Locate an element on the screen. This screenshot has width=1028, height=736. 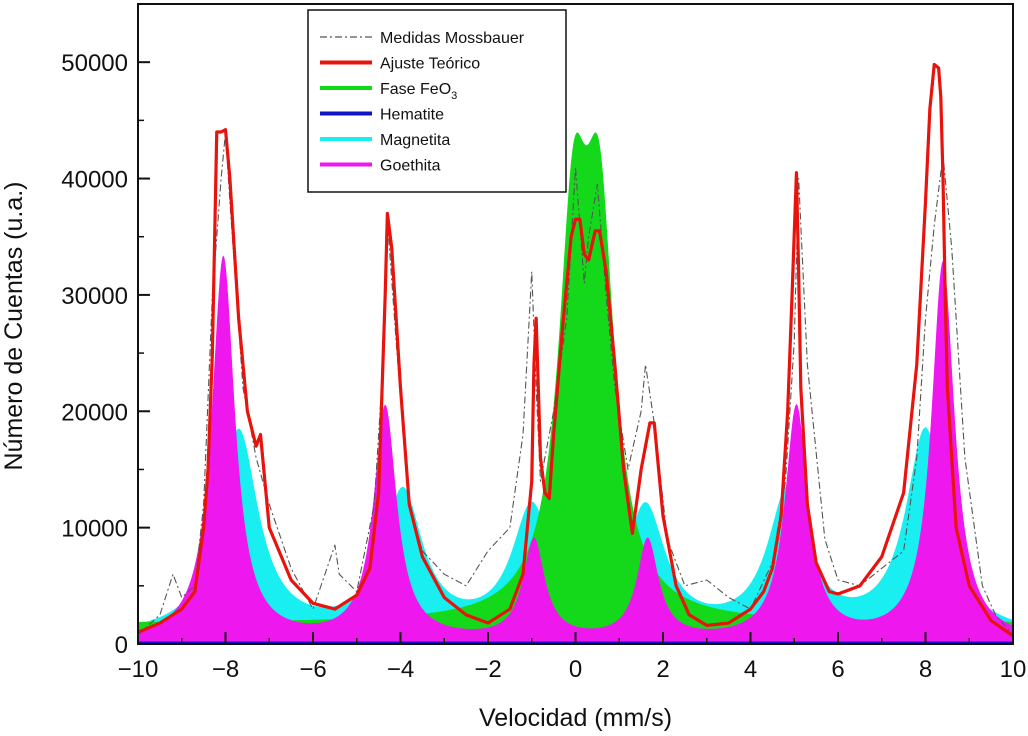
y-tick-label: 30000 is located at coordinates (94, 296).